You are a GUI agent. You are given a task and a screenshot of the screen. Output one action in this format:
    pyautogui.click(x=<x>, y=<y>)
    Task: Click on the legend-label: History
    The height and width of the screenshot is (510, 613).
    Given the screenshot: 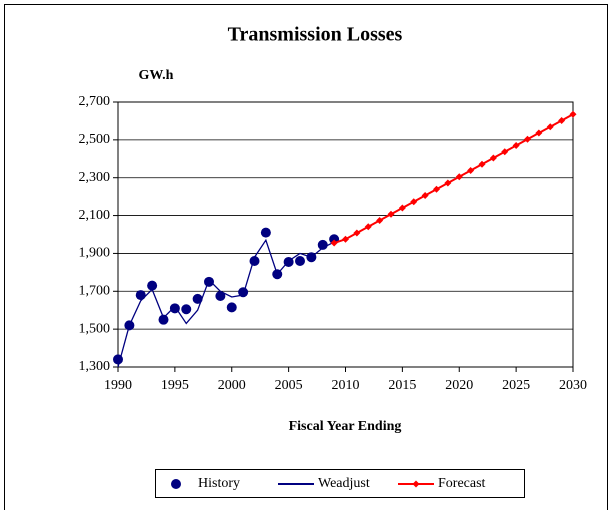 What is the action you would take?
    pyautogui.click(x=219, y=483)
    